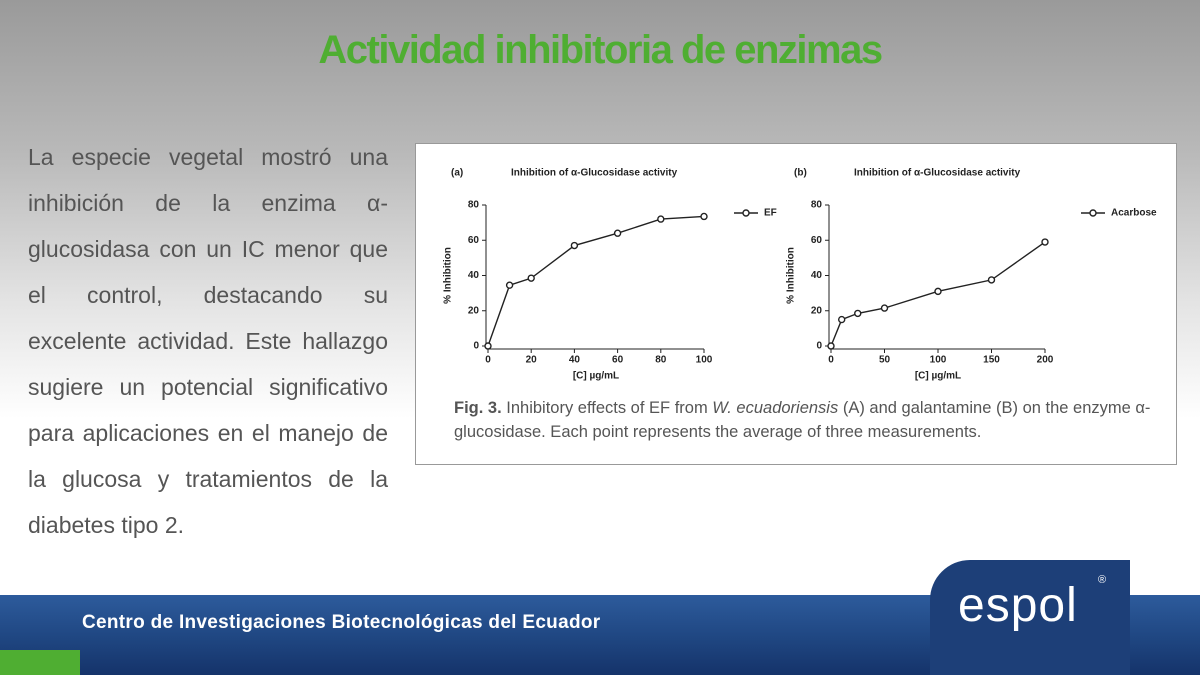 This screenshot has width=1200, height=675. I want to click on panel-label: (a), so click(457, 173).